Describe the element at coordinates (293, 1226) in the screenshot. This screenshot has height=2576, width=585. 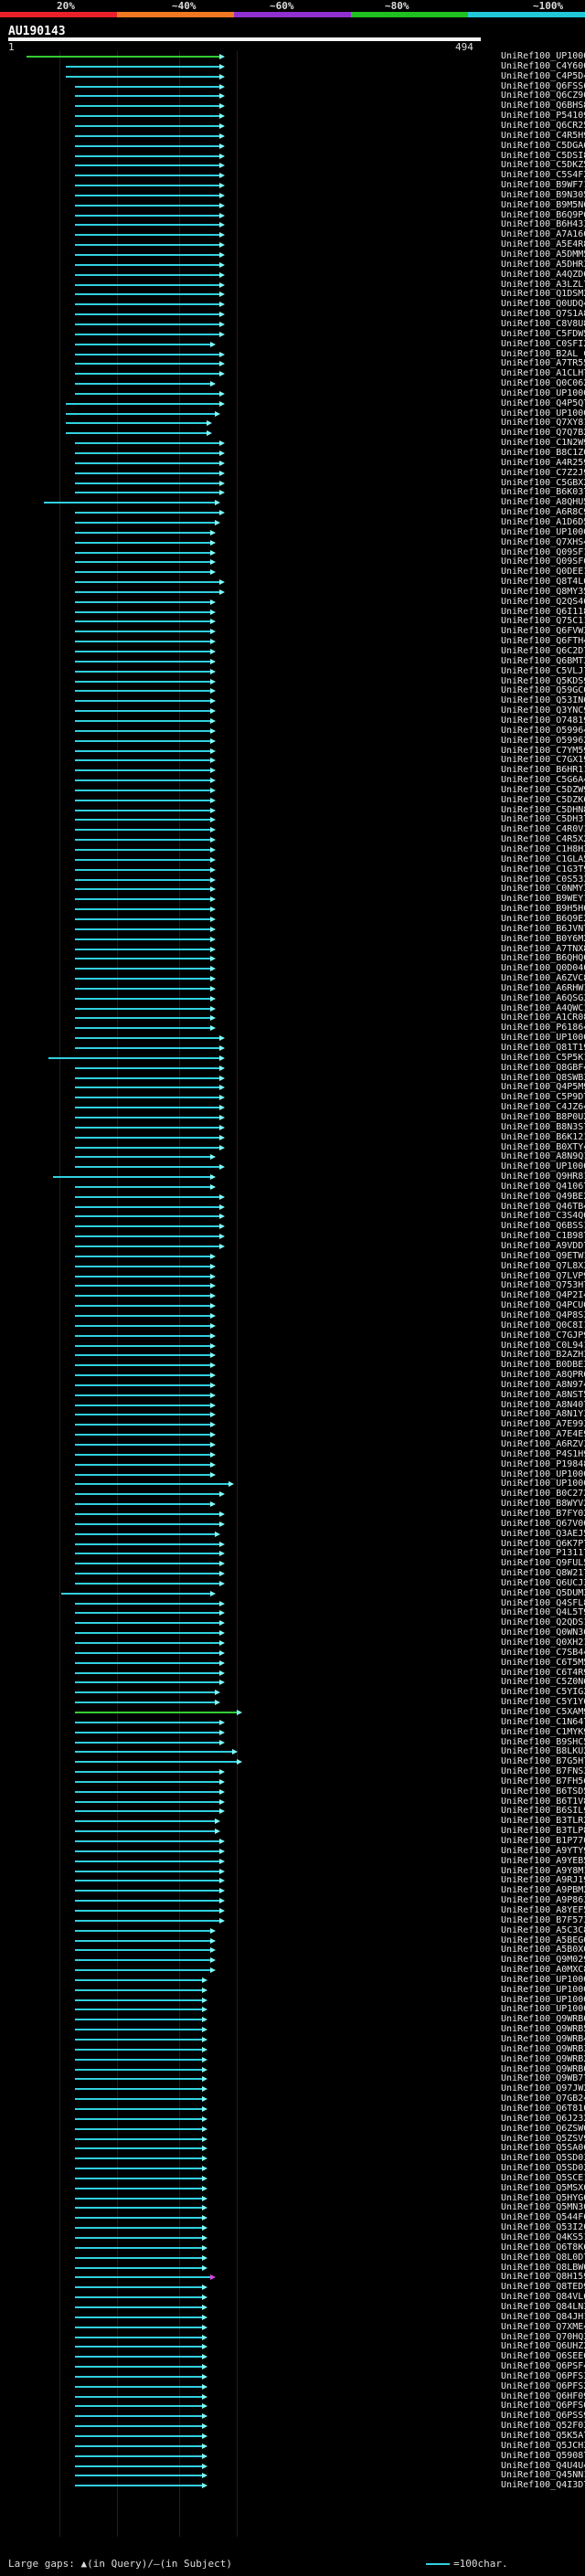
I see `hit-row: UniRef100_Q6BSS1` at that location.